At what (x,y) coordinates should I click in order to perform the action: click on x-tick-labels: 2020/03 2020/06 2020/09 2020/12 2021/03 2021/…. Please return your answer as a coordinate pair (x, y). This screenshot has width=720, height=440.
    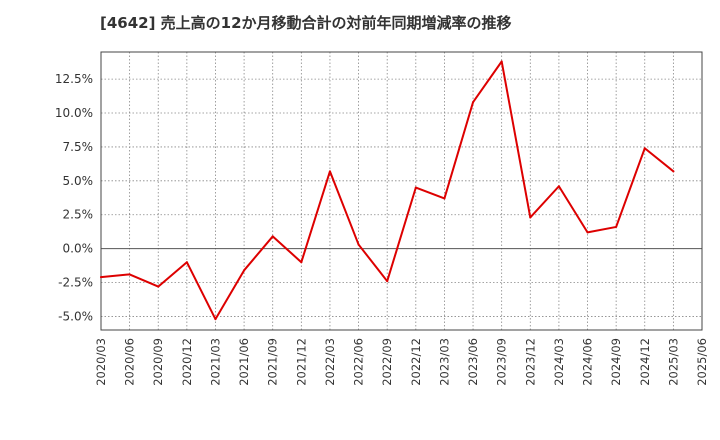
    Looking at the image, I should click on (401, 362).